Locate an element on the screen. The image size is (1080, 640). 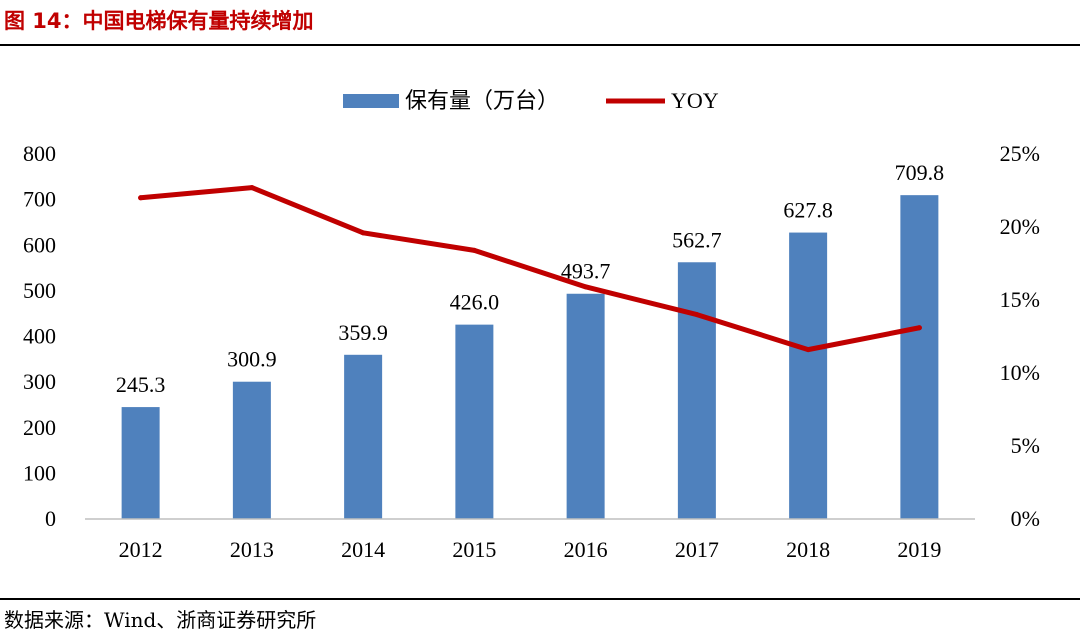
x-axis-tick-label: 2014 is located at coordinates (363, 549).